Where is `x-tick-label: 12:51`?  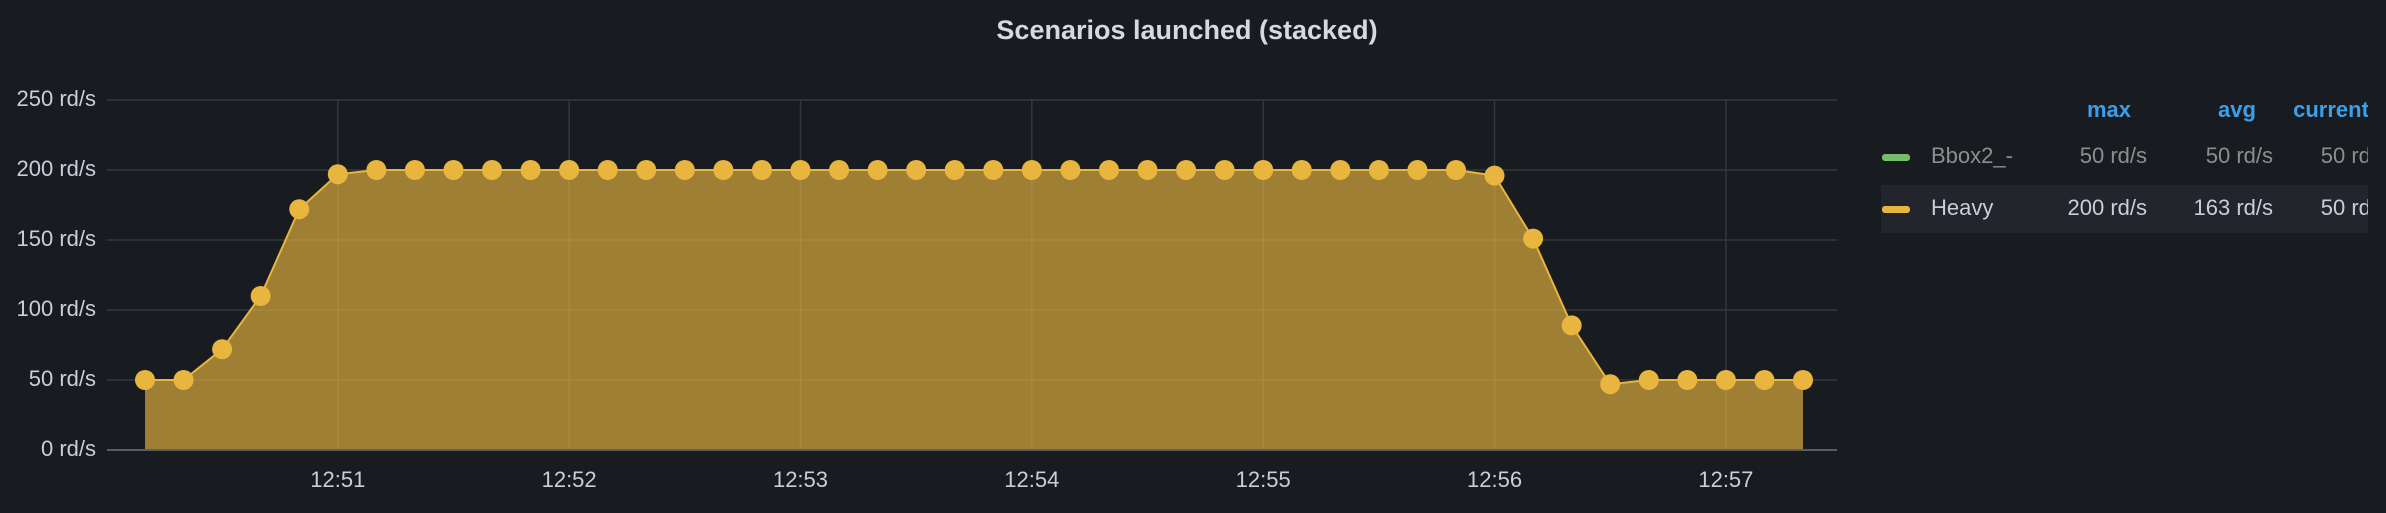
x-tick-label: 12:51 is located at coordinates (337, 479).